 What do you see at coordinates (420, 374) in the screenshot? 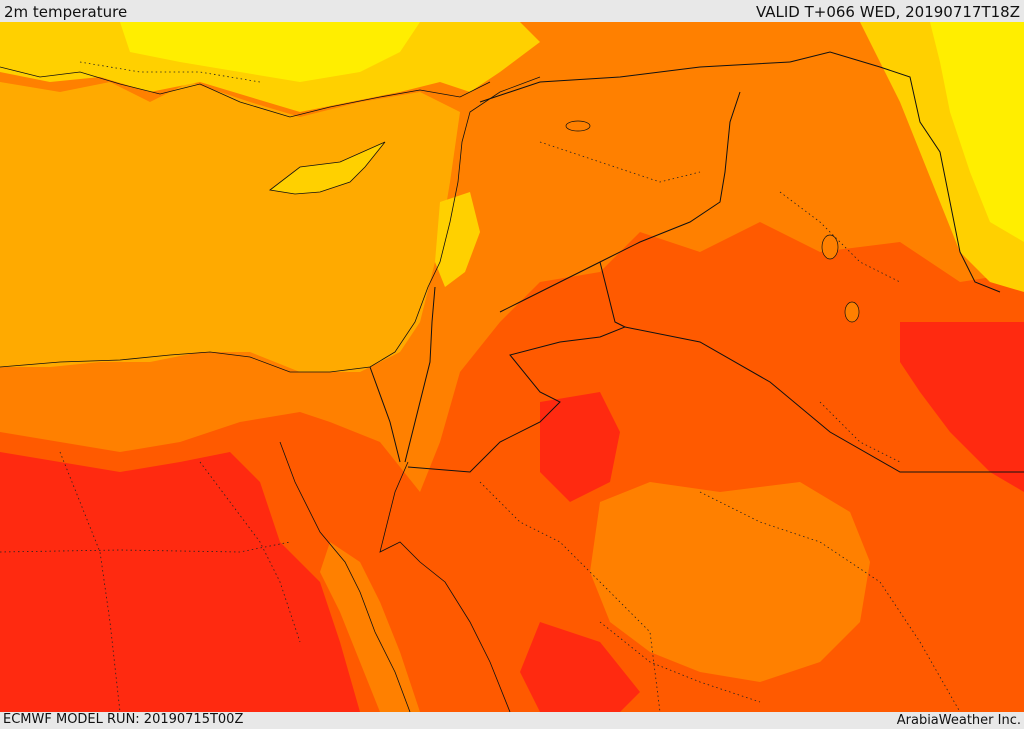
I see `border-jordan-river` at bounding box center [420, 374].